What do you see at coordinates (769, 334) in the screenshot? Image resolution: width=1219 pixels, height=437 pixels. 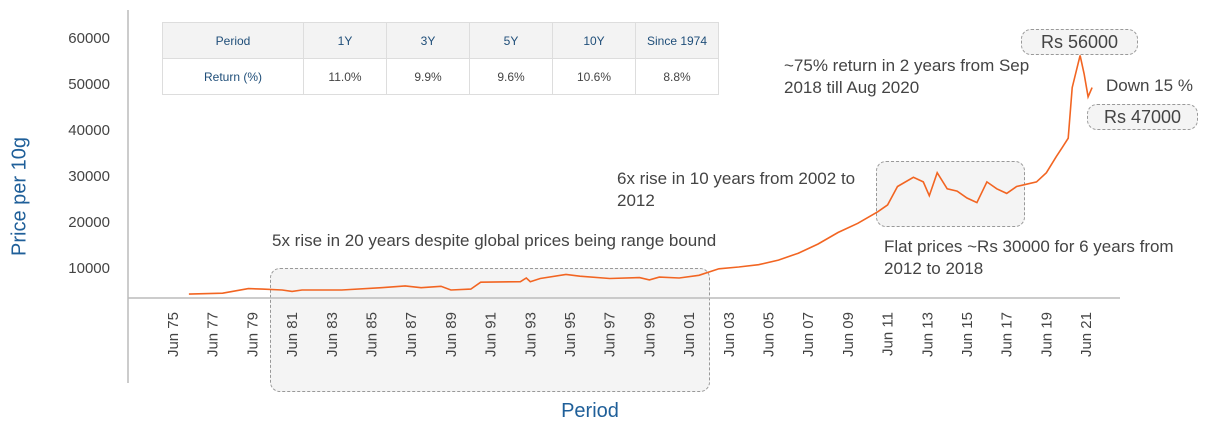 I see `x-tick-label: Jun 05` at bounding box center [769, 334].